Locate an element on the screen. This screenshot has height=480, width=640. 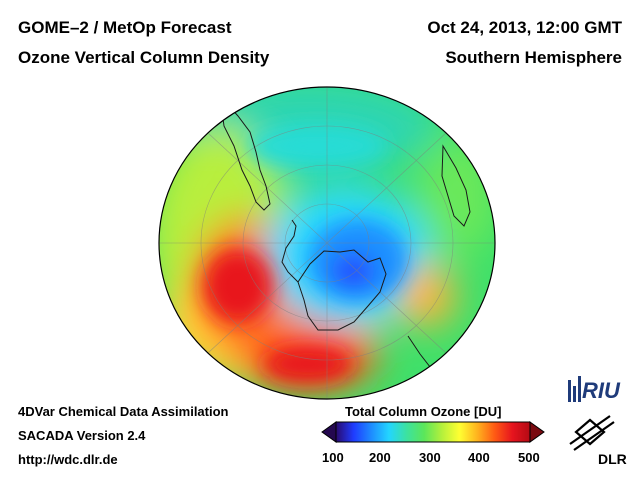
title-line-1: GOME–2 / MetOp Forecast is located at coordinates (125, 27).